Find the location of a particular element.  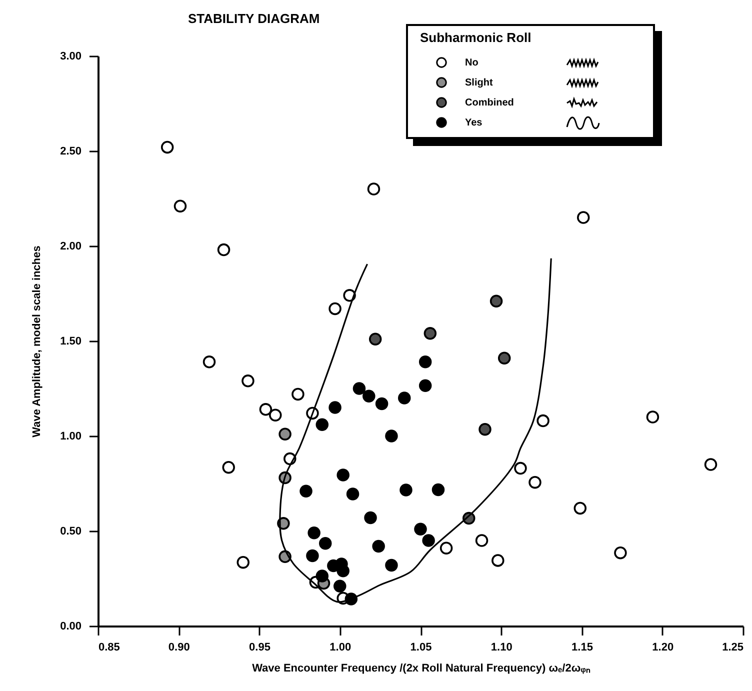

x-tick-label: 1.20 is located at coordinates (663, 648).